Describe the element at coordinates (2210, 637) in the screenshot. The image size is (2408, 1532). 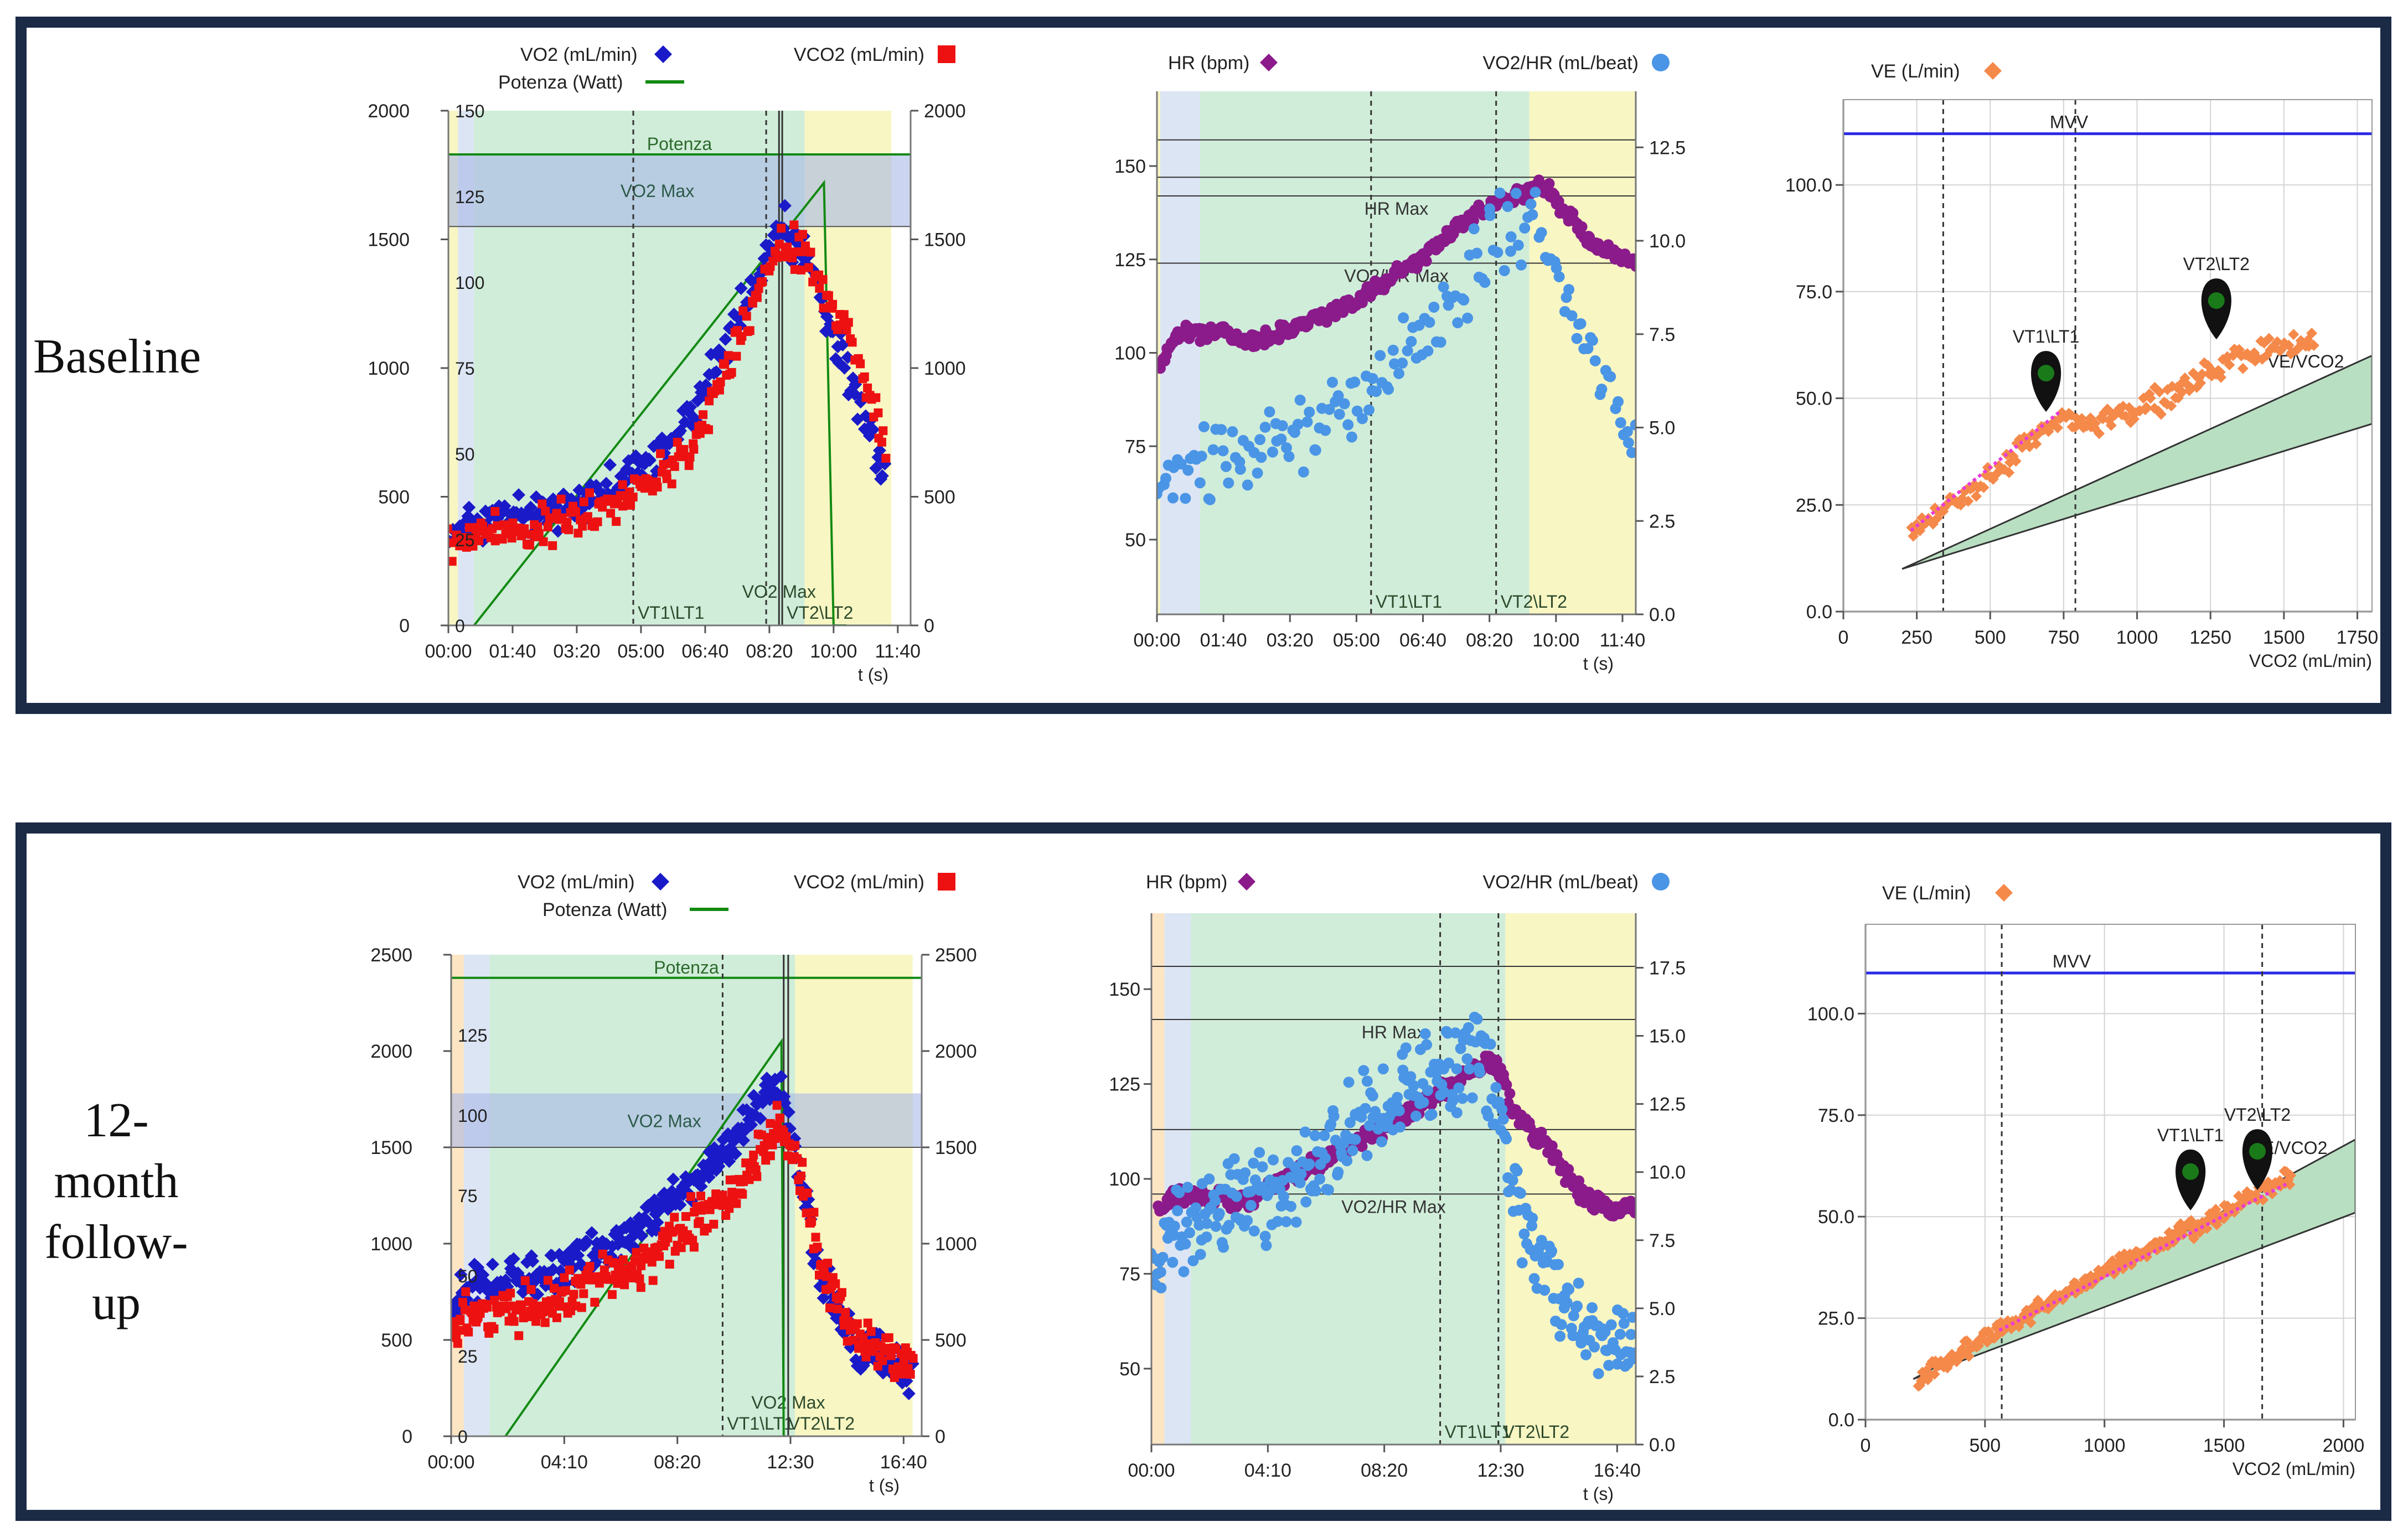
I see `x-tick-label-5: 1250` at that location.